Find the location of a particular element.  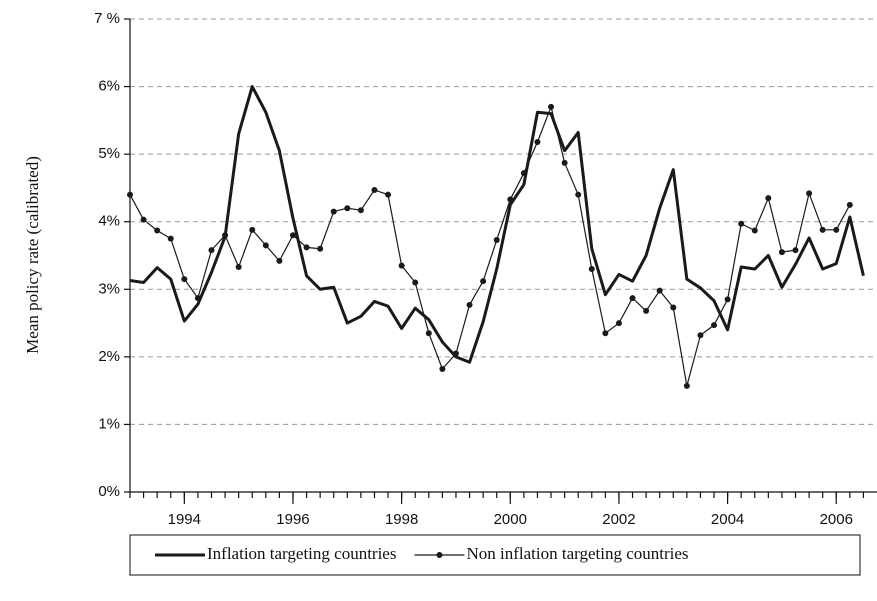

x-tick-label: 1994 is located at coordinates (184, 519).